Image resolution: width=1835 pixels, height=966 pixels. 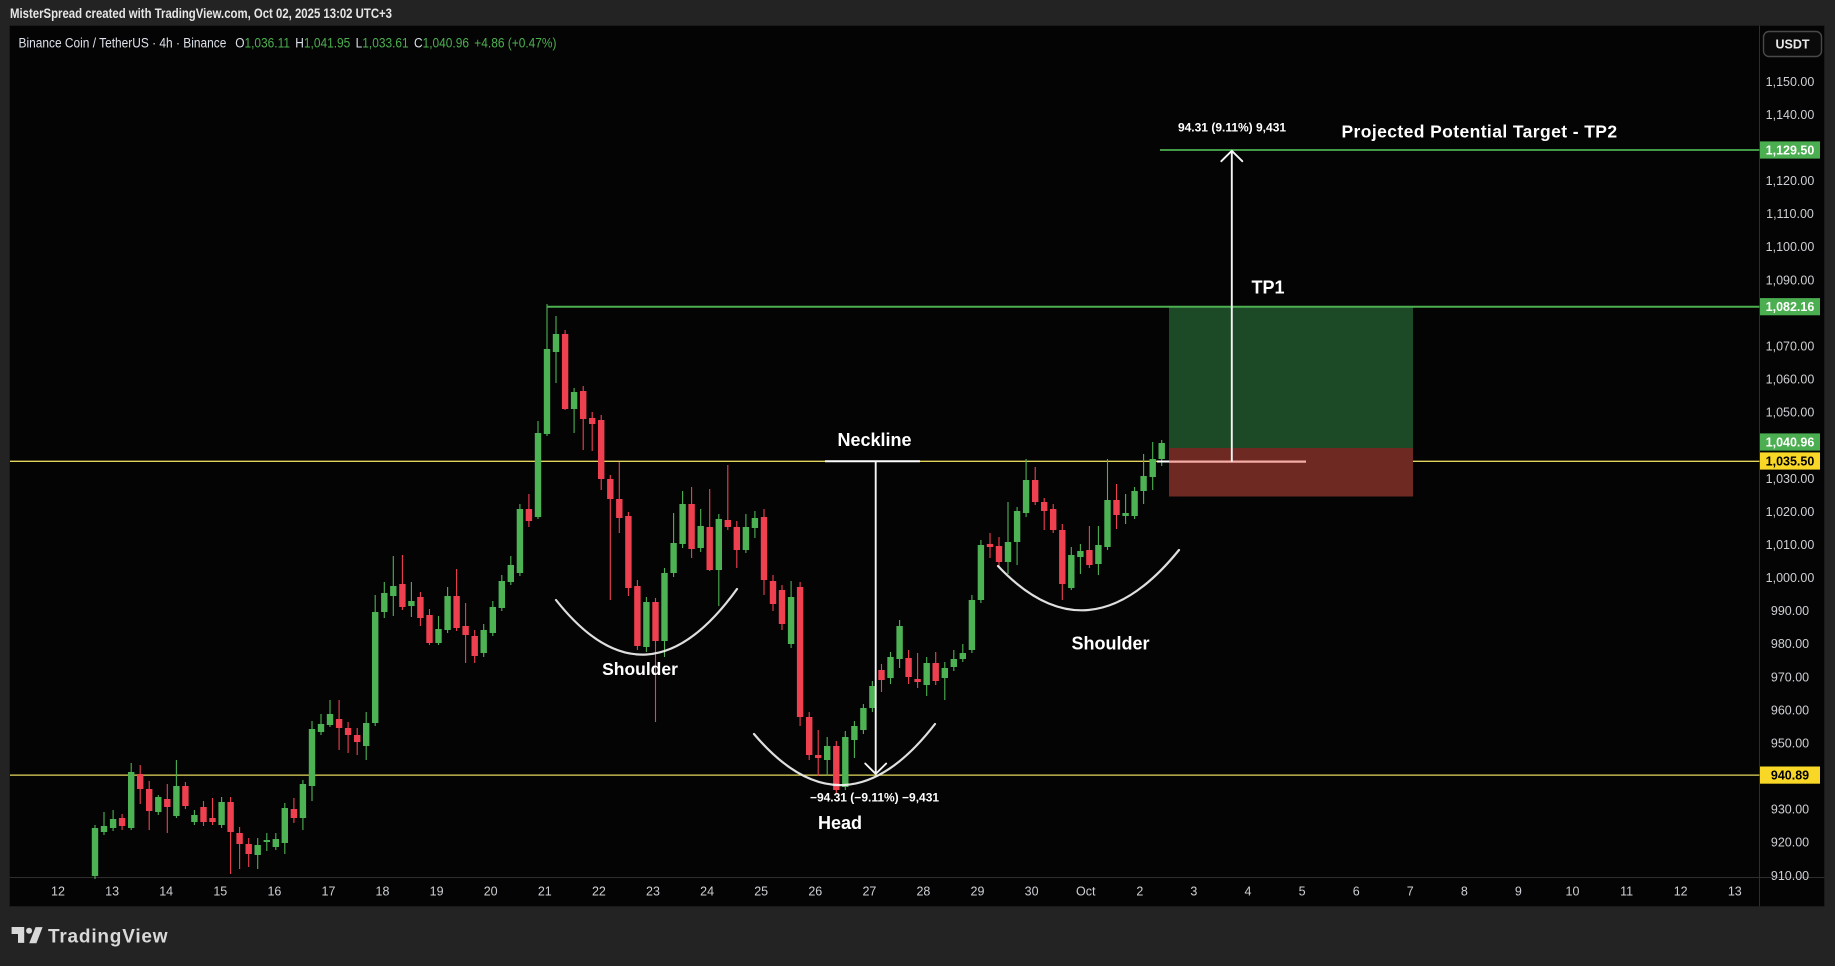 What do you see at coordinates (1032, 892) in the screenshot?
I see `svg-text: 30` at bounding box center [1032, 892].